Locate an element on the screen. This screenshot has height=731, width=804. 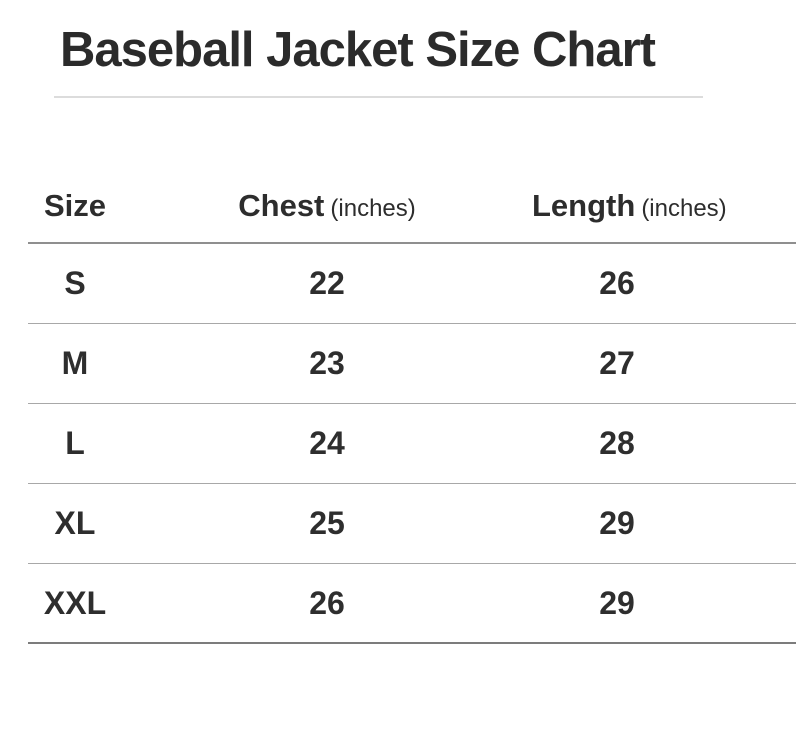
chest-cell: 26 is located at coordinates (327, 602).